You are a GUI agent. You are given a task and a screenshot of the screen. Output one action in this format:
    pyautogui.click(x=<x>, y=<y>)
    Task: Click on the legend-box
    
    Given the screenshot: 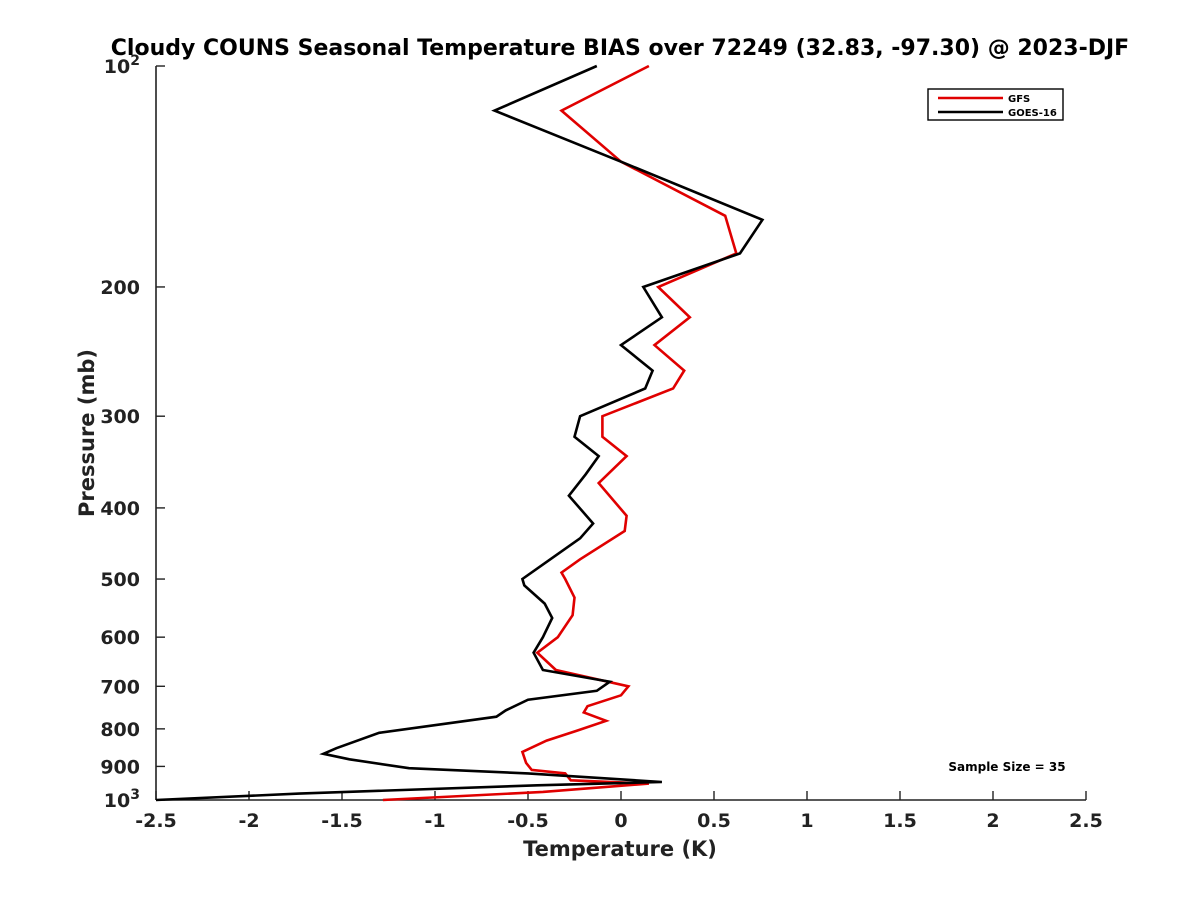 What is the action you would take?
    pyautogui.click(x=995, y=104)
    